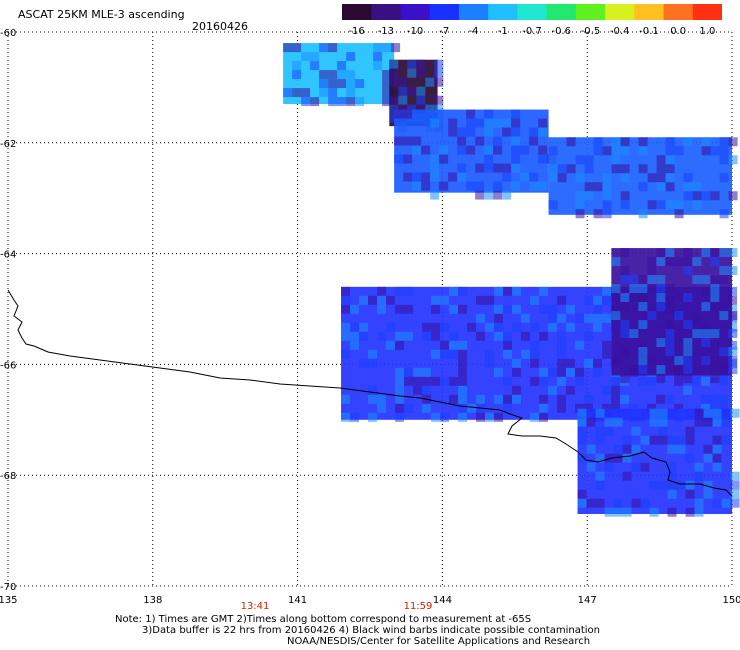 This screenshot has width=740, height=650. I want to click on longitude-label: 138, so click(152, 600).